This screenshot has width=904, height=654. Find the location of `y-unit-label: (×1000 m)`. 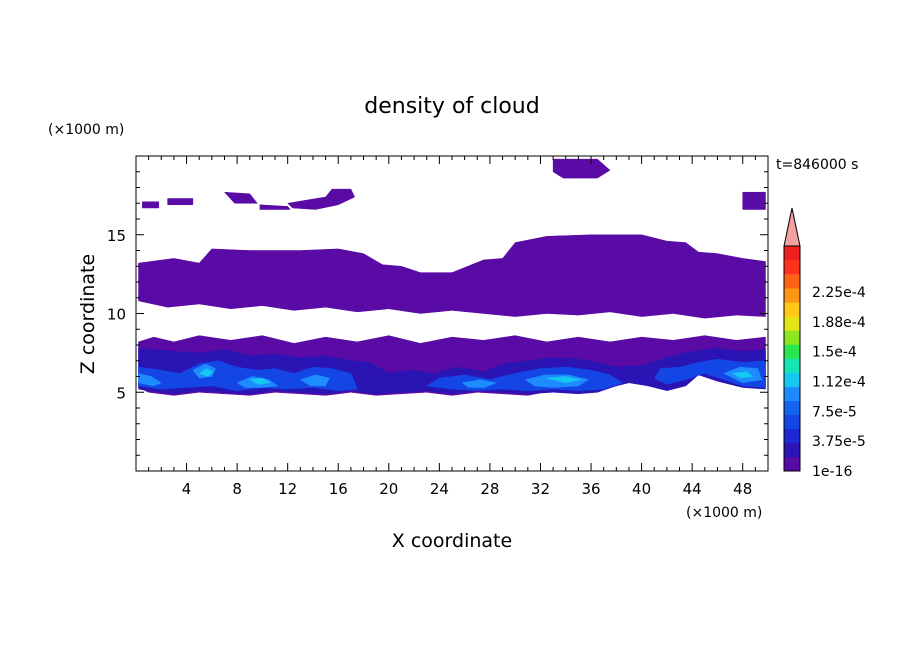

y-unit-label: (×1000 m) is located at coordinates (86, 130).